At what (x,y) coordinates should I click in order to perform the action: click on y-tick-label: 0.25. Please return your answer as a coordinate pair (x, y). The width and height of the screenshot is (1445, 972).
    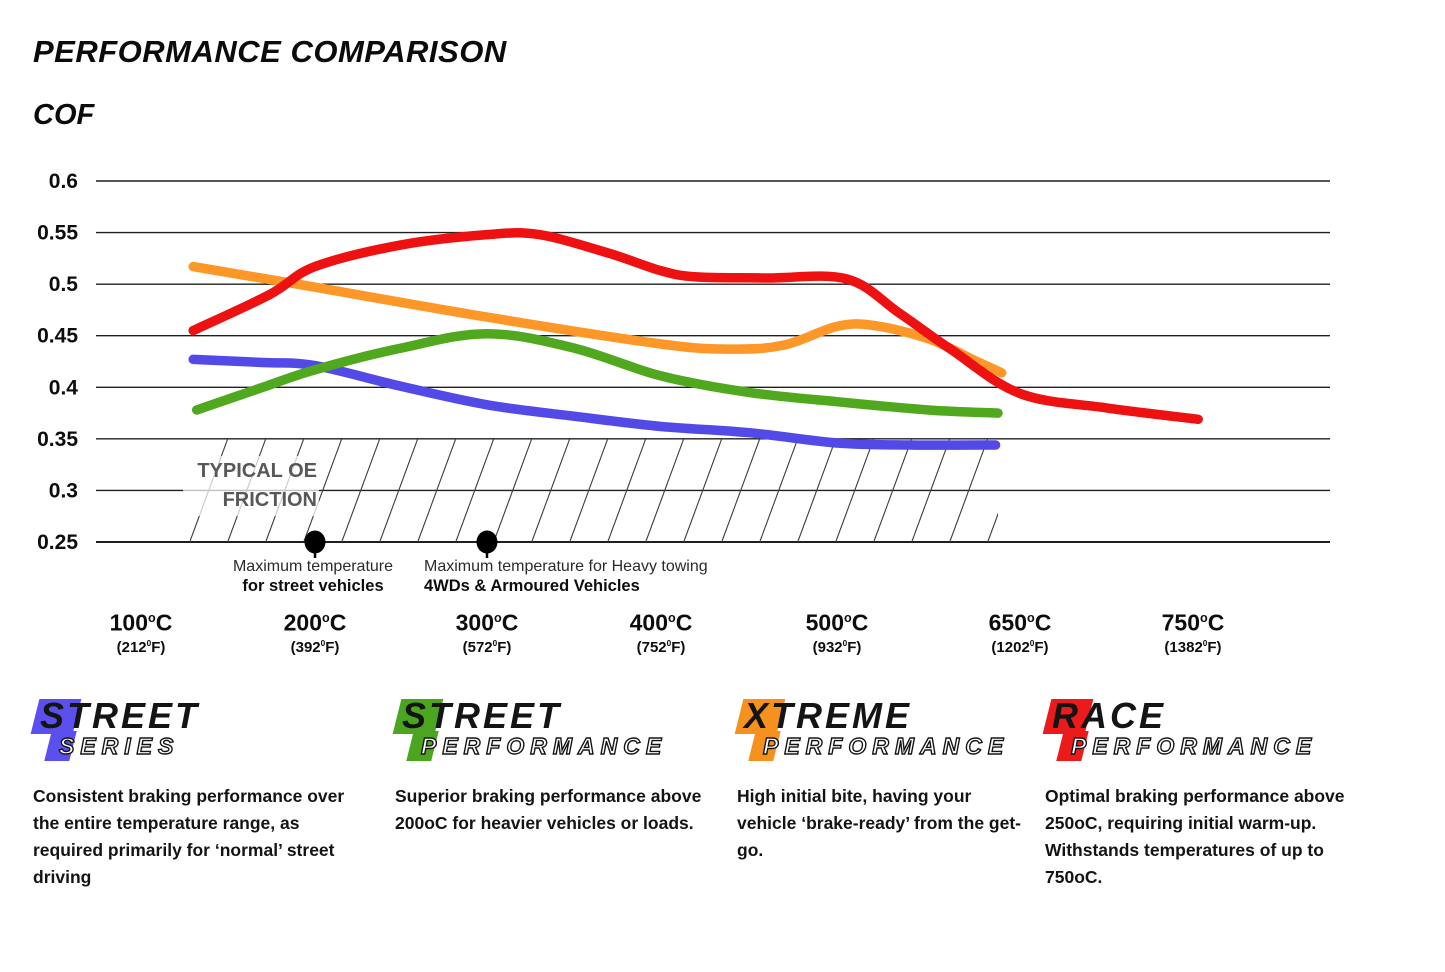
    Looking at the image, I should click on (57, 542).